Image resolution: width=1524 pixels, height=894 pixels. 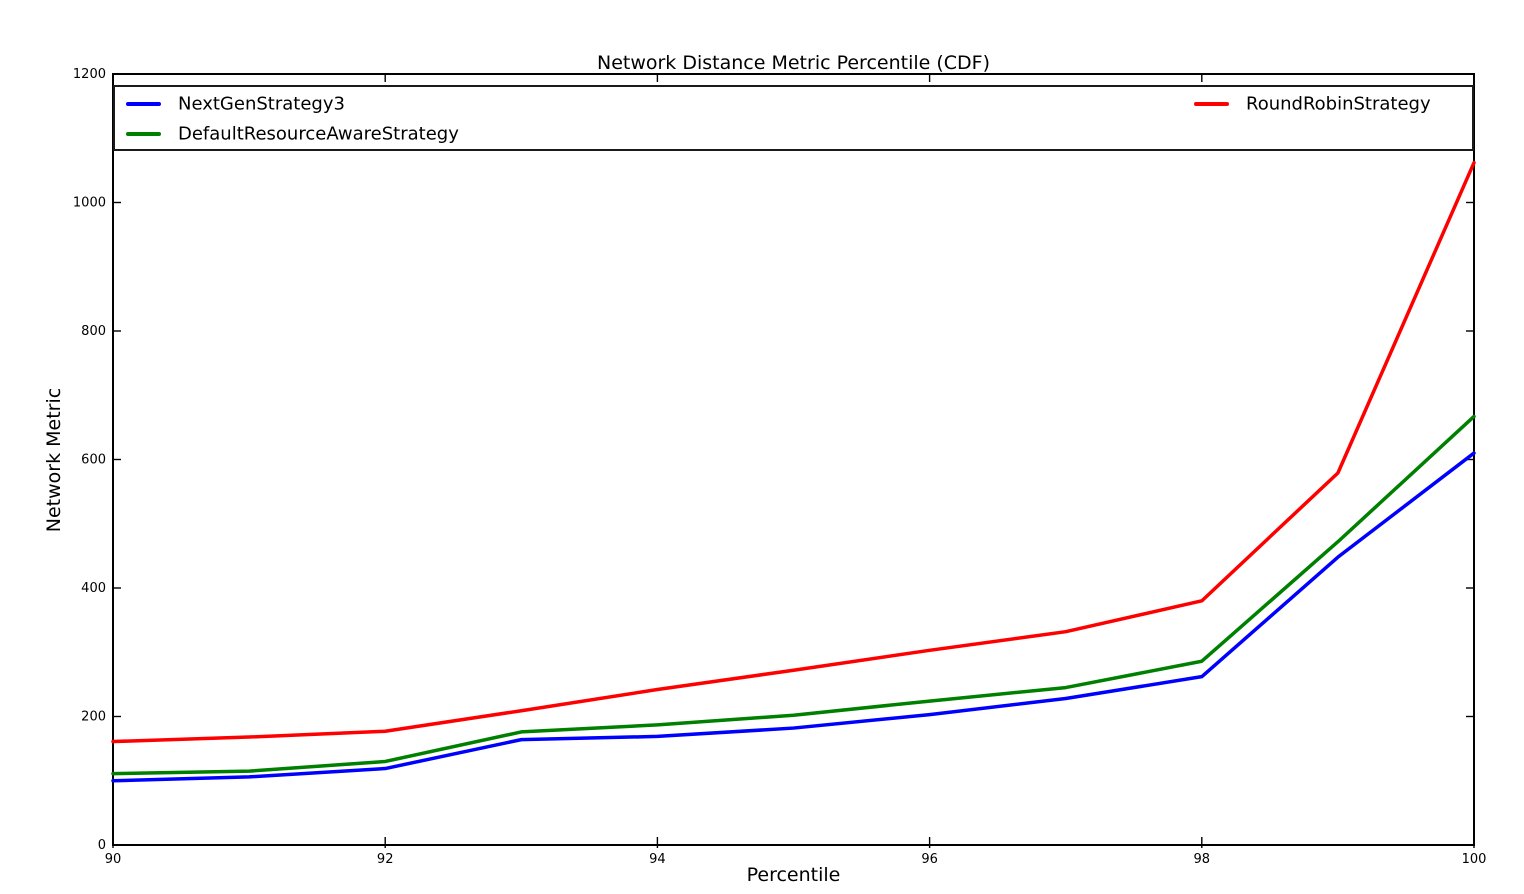 What do you see at coordinates (1474, 859) in the screenshot?
I see `x-tick-label: 100` at bounding box center [1474, 859].